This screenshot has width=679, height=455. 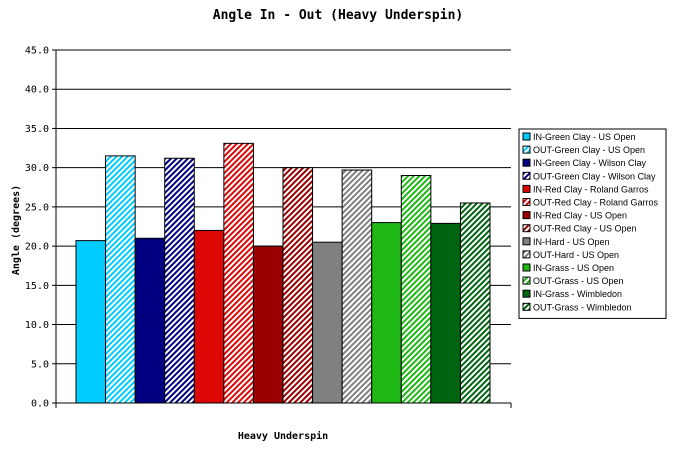 What do you see at coordinates (40, 364) in the screenshot?
I see `y-tick-label: 5.0` at bounding box center [40, 364].